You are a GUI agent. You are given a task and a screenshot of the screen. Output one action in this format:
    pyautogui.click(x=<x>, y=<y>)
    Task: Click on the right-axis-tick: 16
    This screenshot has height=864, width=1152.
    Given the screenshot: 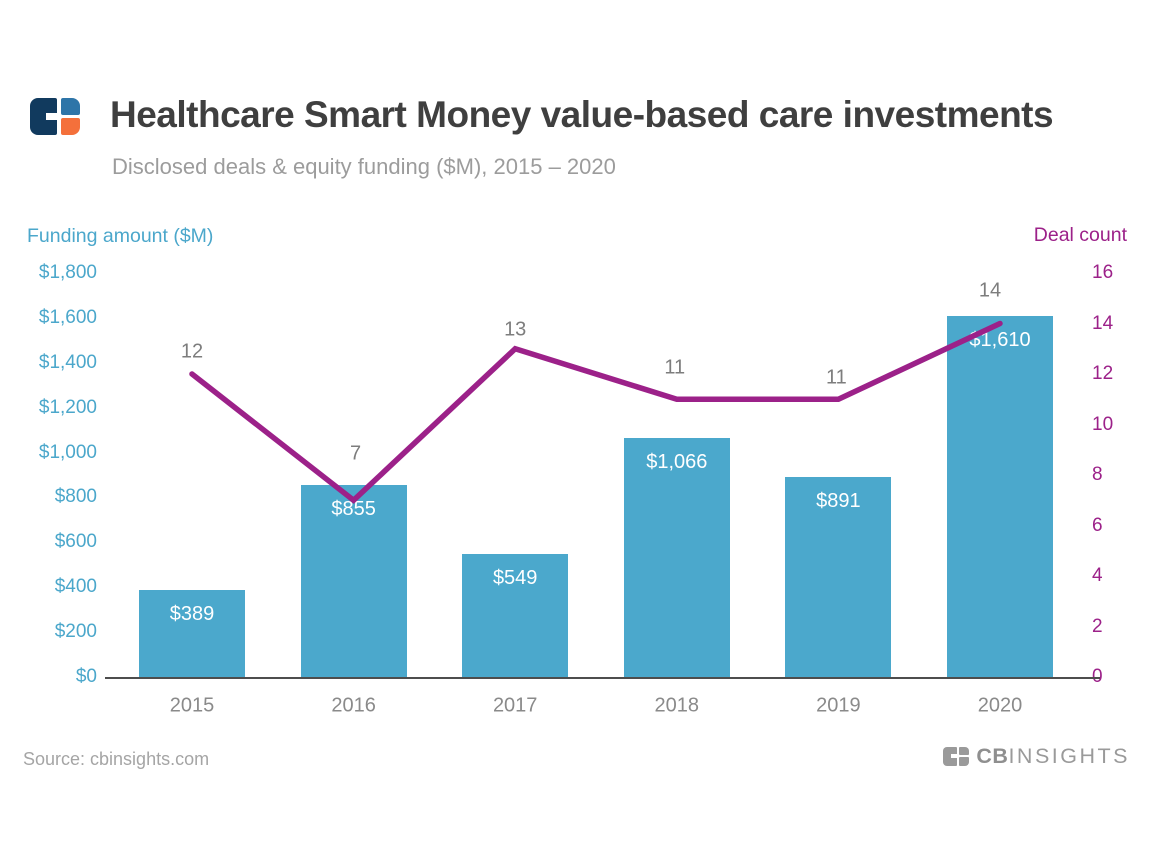 What is the action you would take?
    pyautogui.click(x=1103, y=272)
    